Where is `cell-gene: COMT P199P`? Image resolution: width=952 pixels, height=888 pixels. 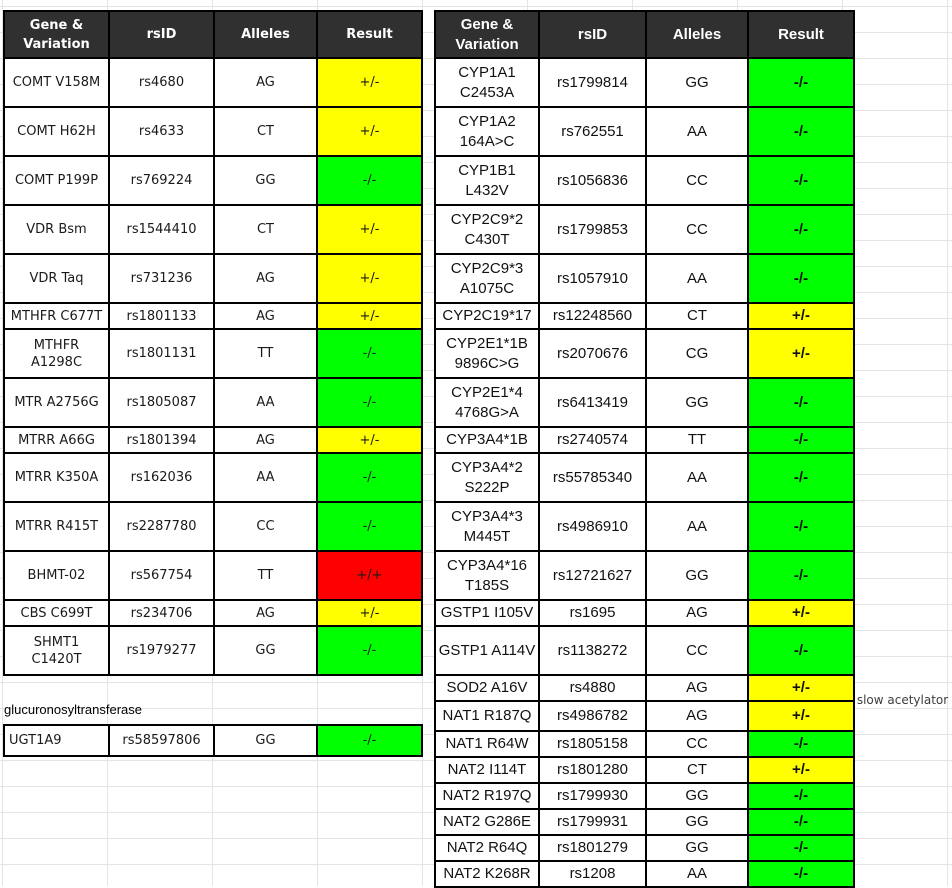 cell-gene: COMT P199P is located at coordinates (56, 180).